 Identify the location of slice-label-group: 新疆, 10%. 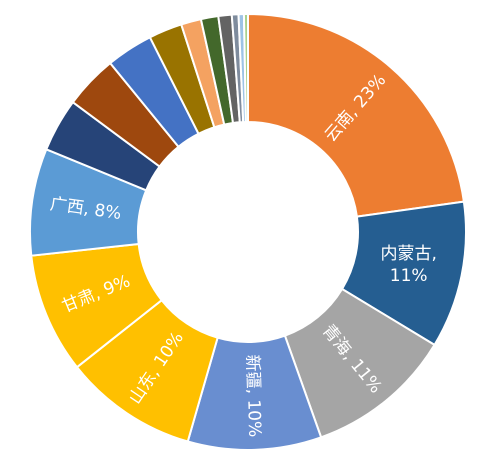
(253, 395).